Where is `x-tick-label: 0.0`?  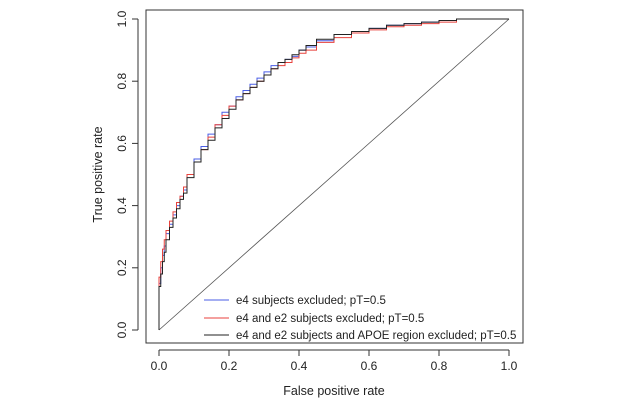
x-tick-label: 0.0 is located at coordinates (159, 366).